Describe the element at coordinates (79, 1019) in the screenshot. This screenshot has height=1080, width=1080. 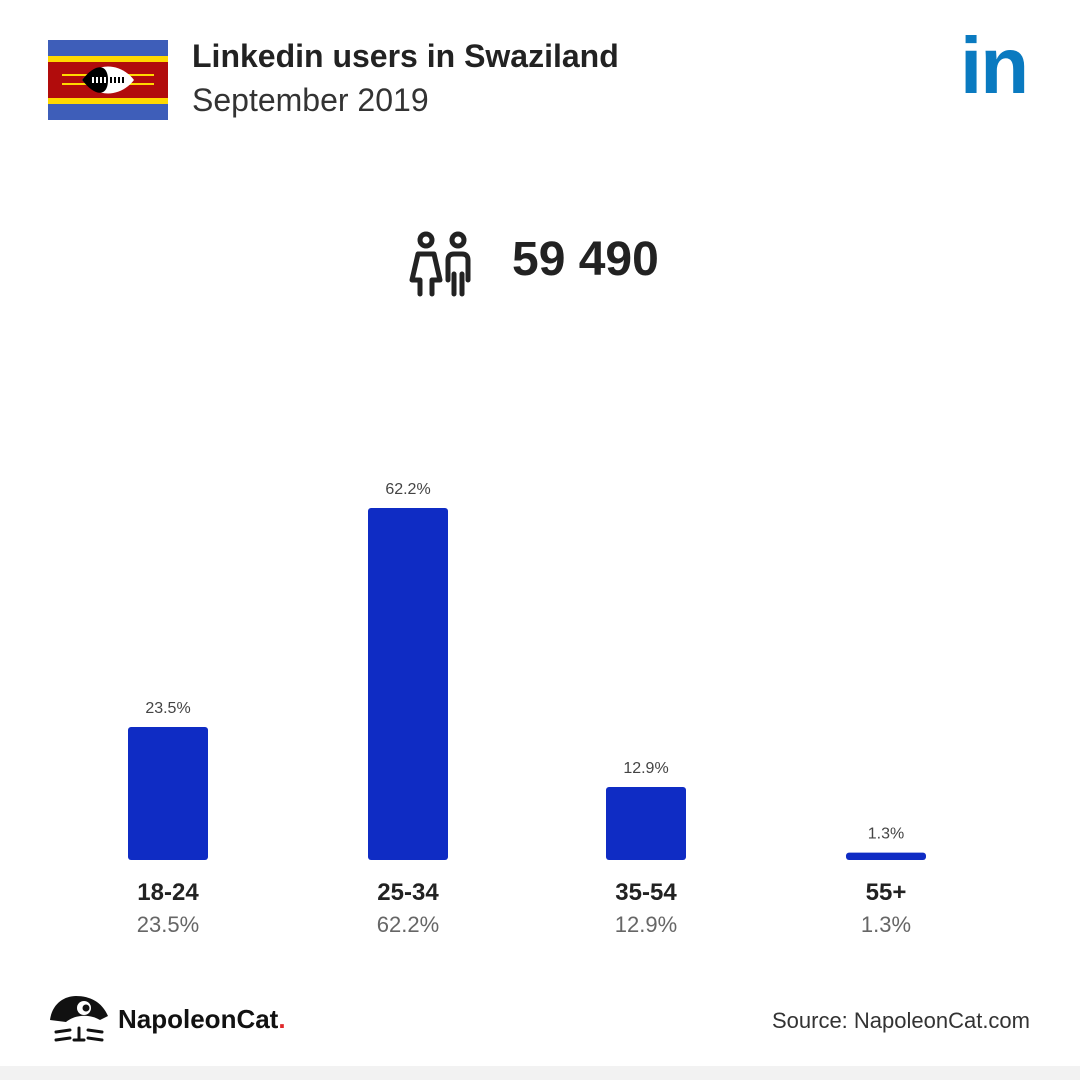
I see `napoleoncat-logo-icon` at that location.